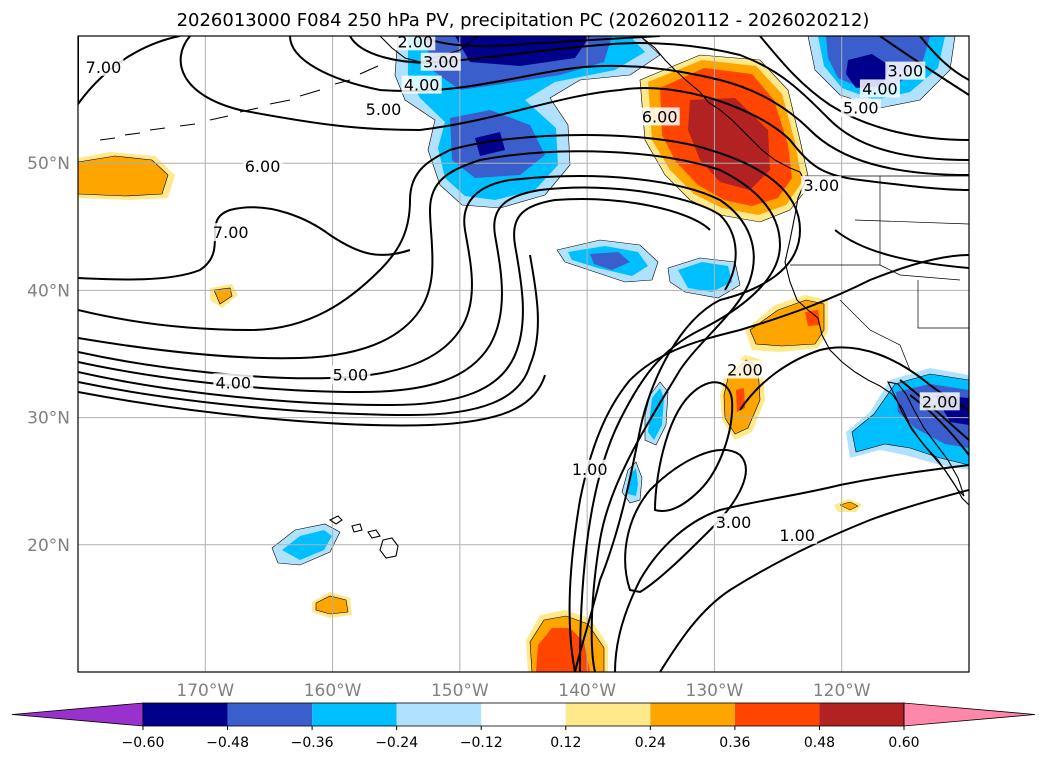  What do you see at coordinates (239, 103) in the screenshot?
I see `aleutian-islands` at bounding box center [239, 103].